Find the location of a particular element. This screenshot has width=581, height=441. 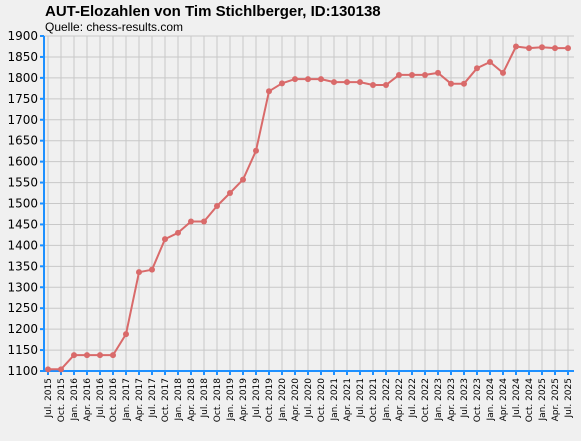

x-tick-label: Oct. 2020 is located at coordinates (322, 400).